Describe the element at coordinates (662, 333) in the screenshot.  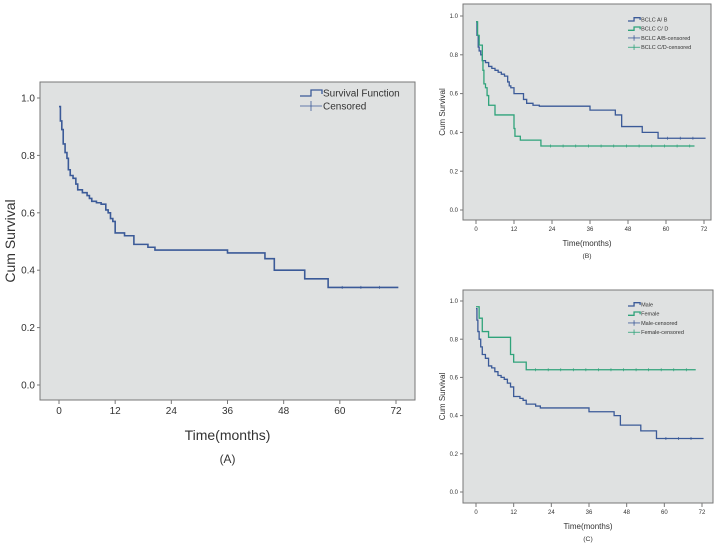
I see `legend-label: Female-censored` at that location.